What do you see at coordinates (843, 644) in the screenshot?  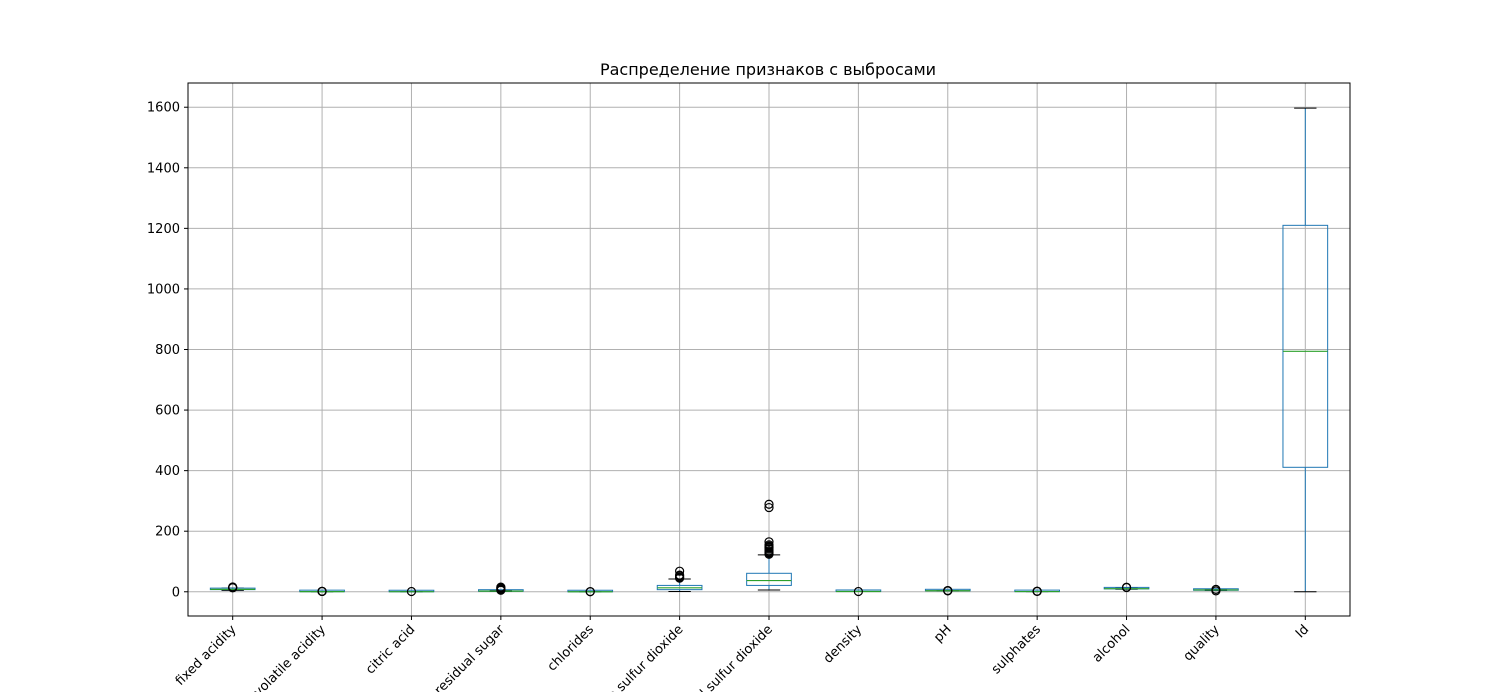 I see `x-tick-label: density` at bounding box center [843, 644].